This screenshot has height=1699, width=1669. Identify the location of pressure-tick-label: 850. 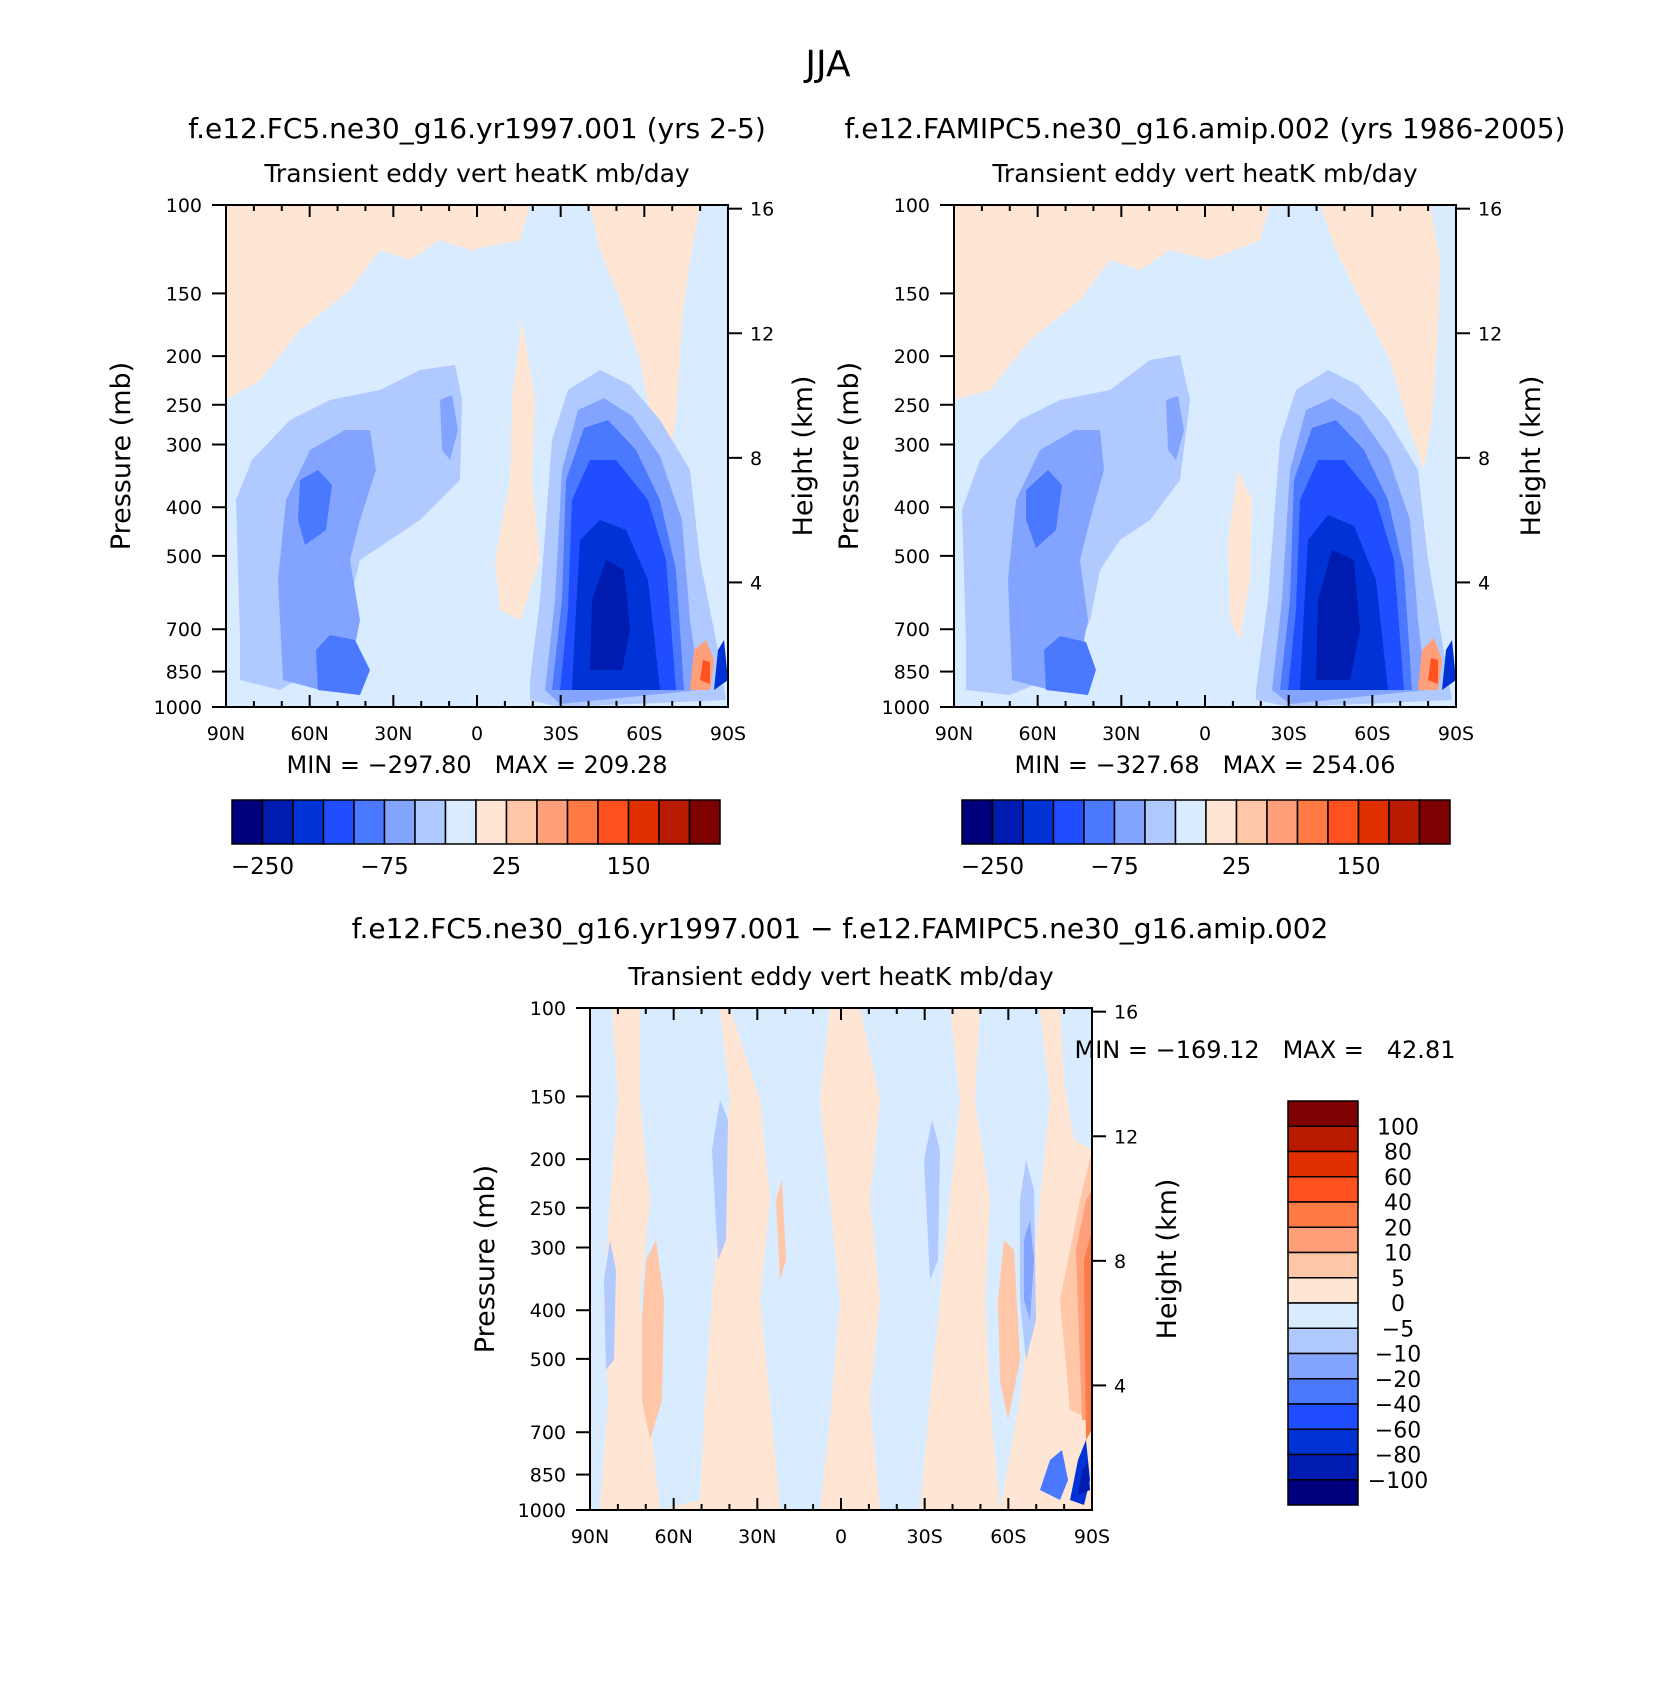
(912, 673).